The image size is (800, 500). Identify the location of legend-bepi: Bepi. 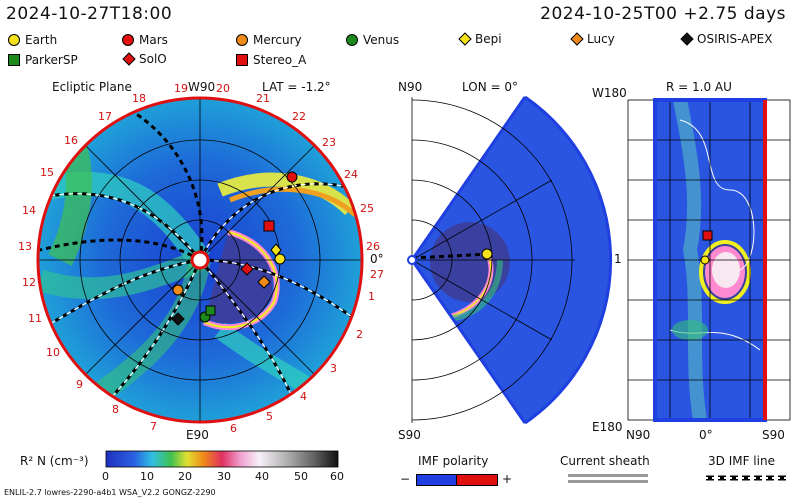
(480, 39).